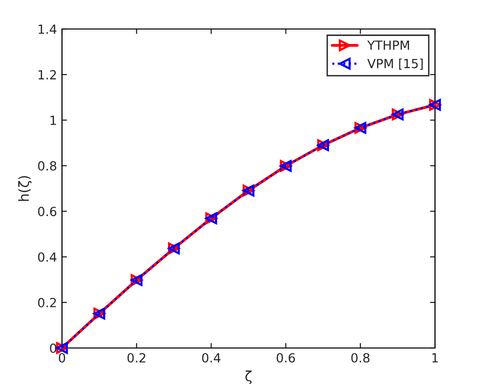 This screenshot has height=391, width=480. Describe the element at coordinates (47, 257) in the screenshot. I see `y-tick-label: 0.4` at that location.